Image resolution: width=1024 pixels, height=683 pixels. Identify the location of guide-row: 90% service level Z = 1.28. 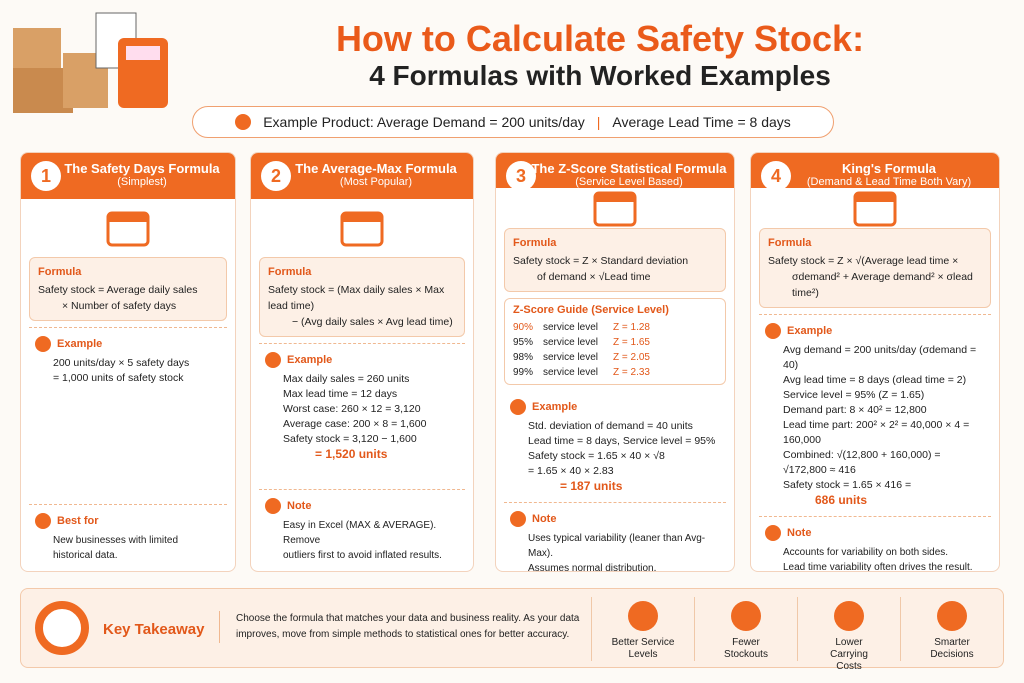
(615, 327).